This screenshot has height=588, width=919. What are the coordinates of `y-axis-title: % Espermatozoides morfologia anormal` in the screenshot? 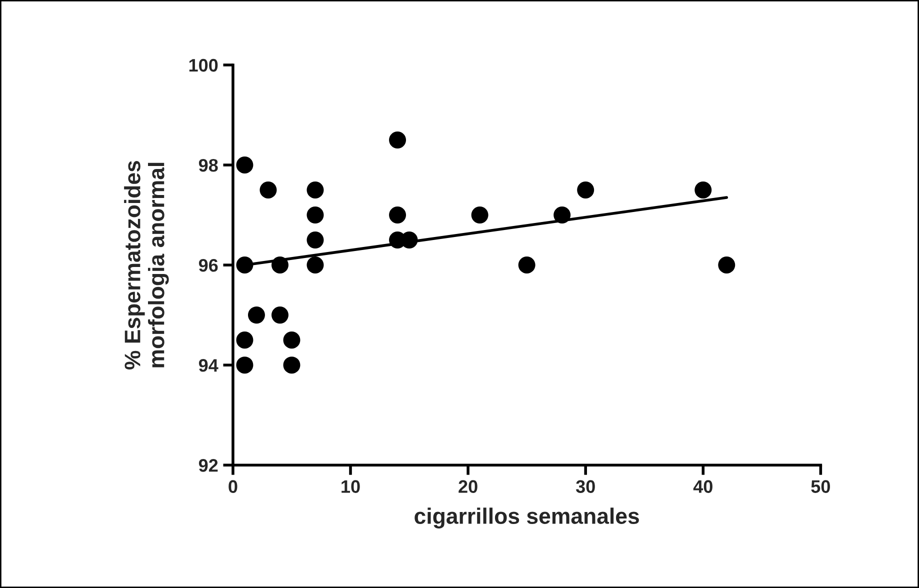 It's located at (146, 265).